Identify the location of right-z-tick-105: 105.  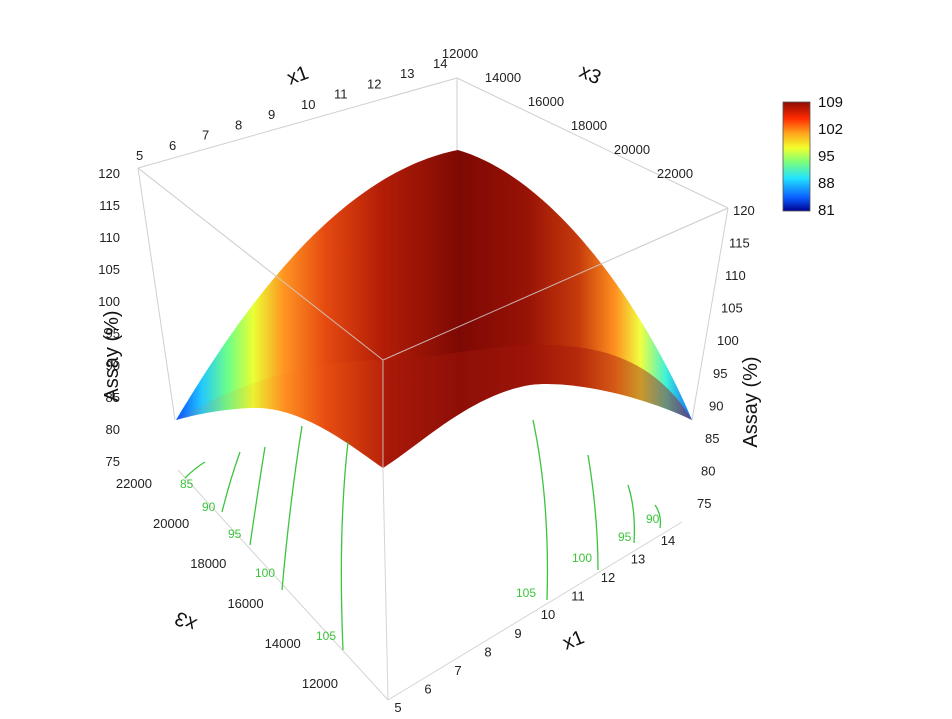
(732, 308).